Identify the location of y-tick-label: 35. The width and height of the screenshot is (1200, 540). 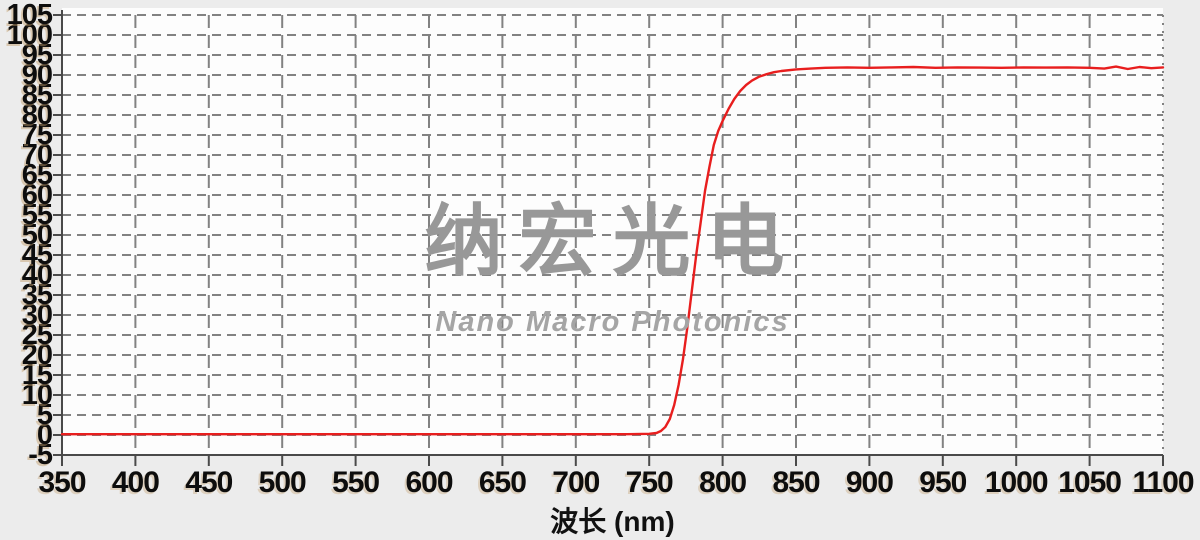
(37, 295).